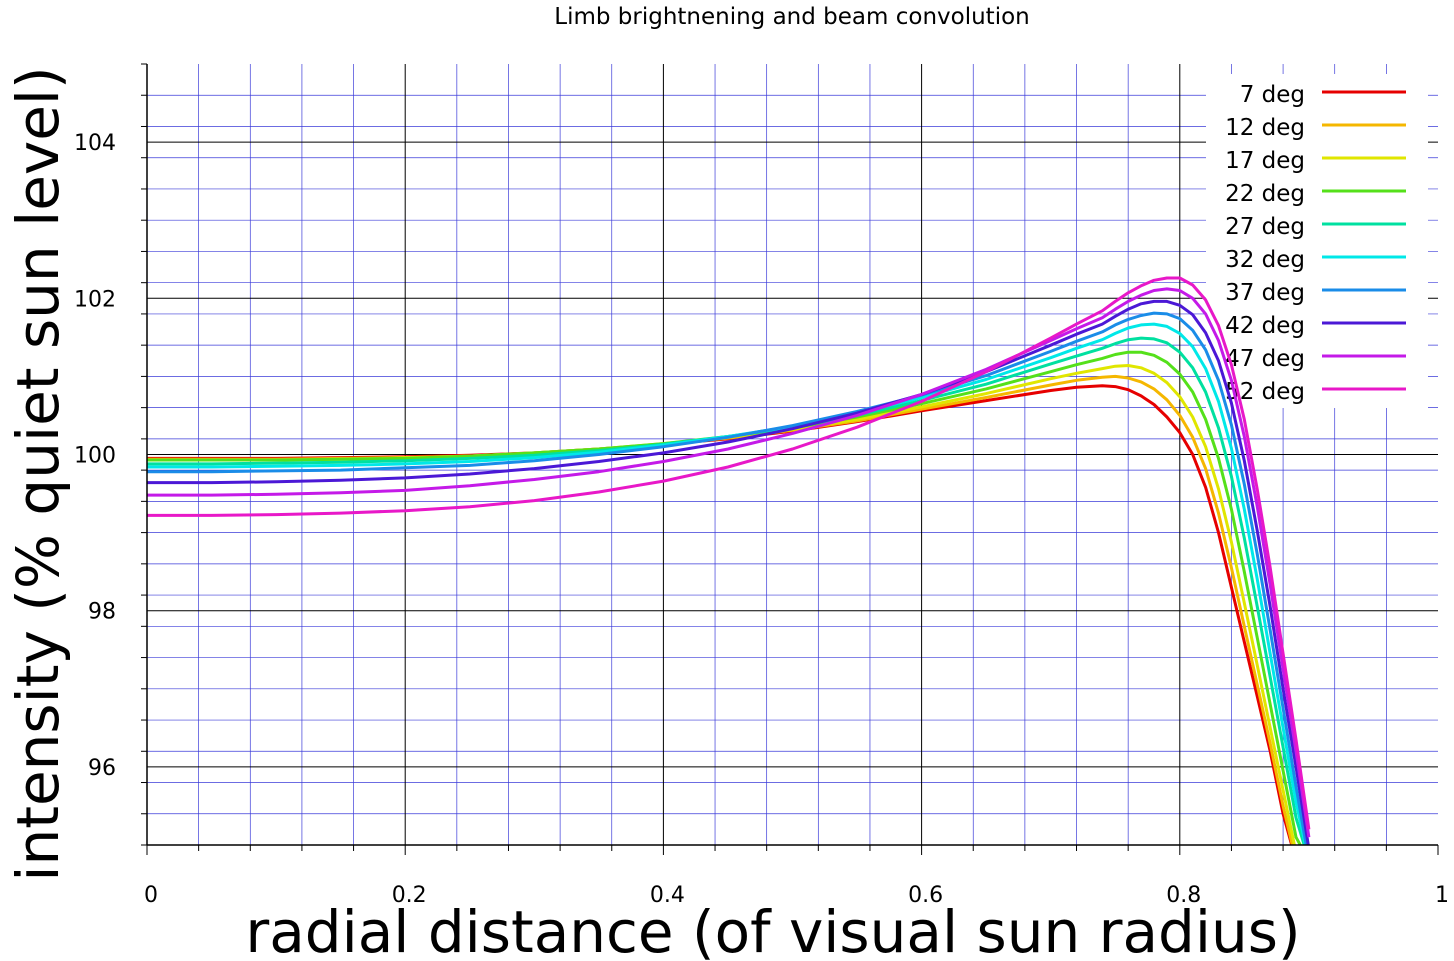 The height and width of the screenshot is (961, 1454). Describe the element at coordinates (1265, 326) in the screenshot. I see `legend-label: 42 deg` at that location.